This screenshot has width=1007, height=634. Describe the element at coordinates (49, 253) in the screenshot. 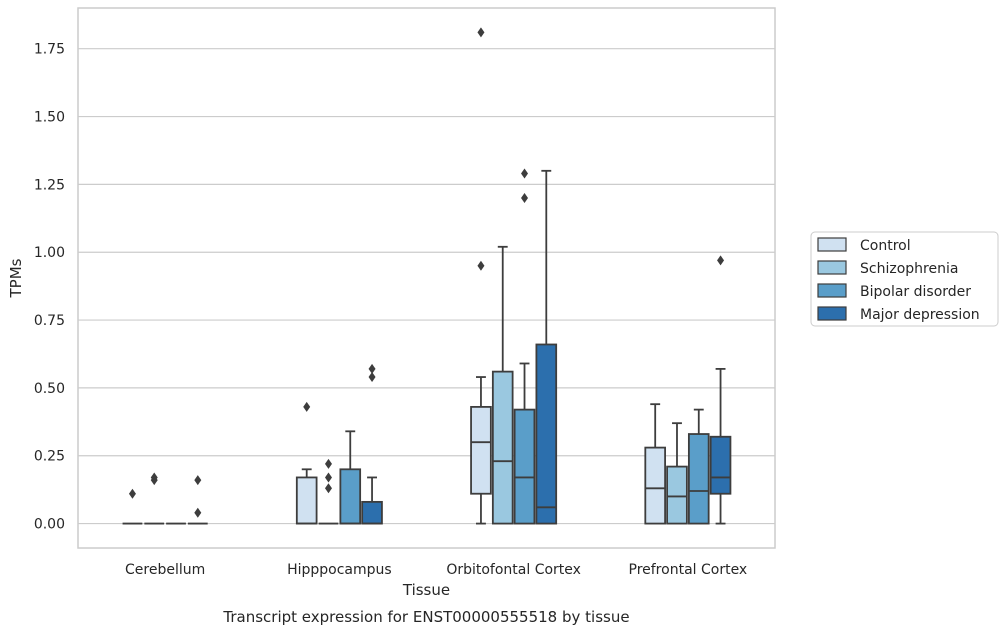

I see `y-tick-label: 1.00` at that location.